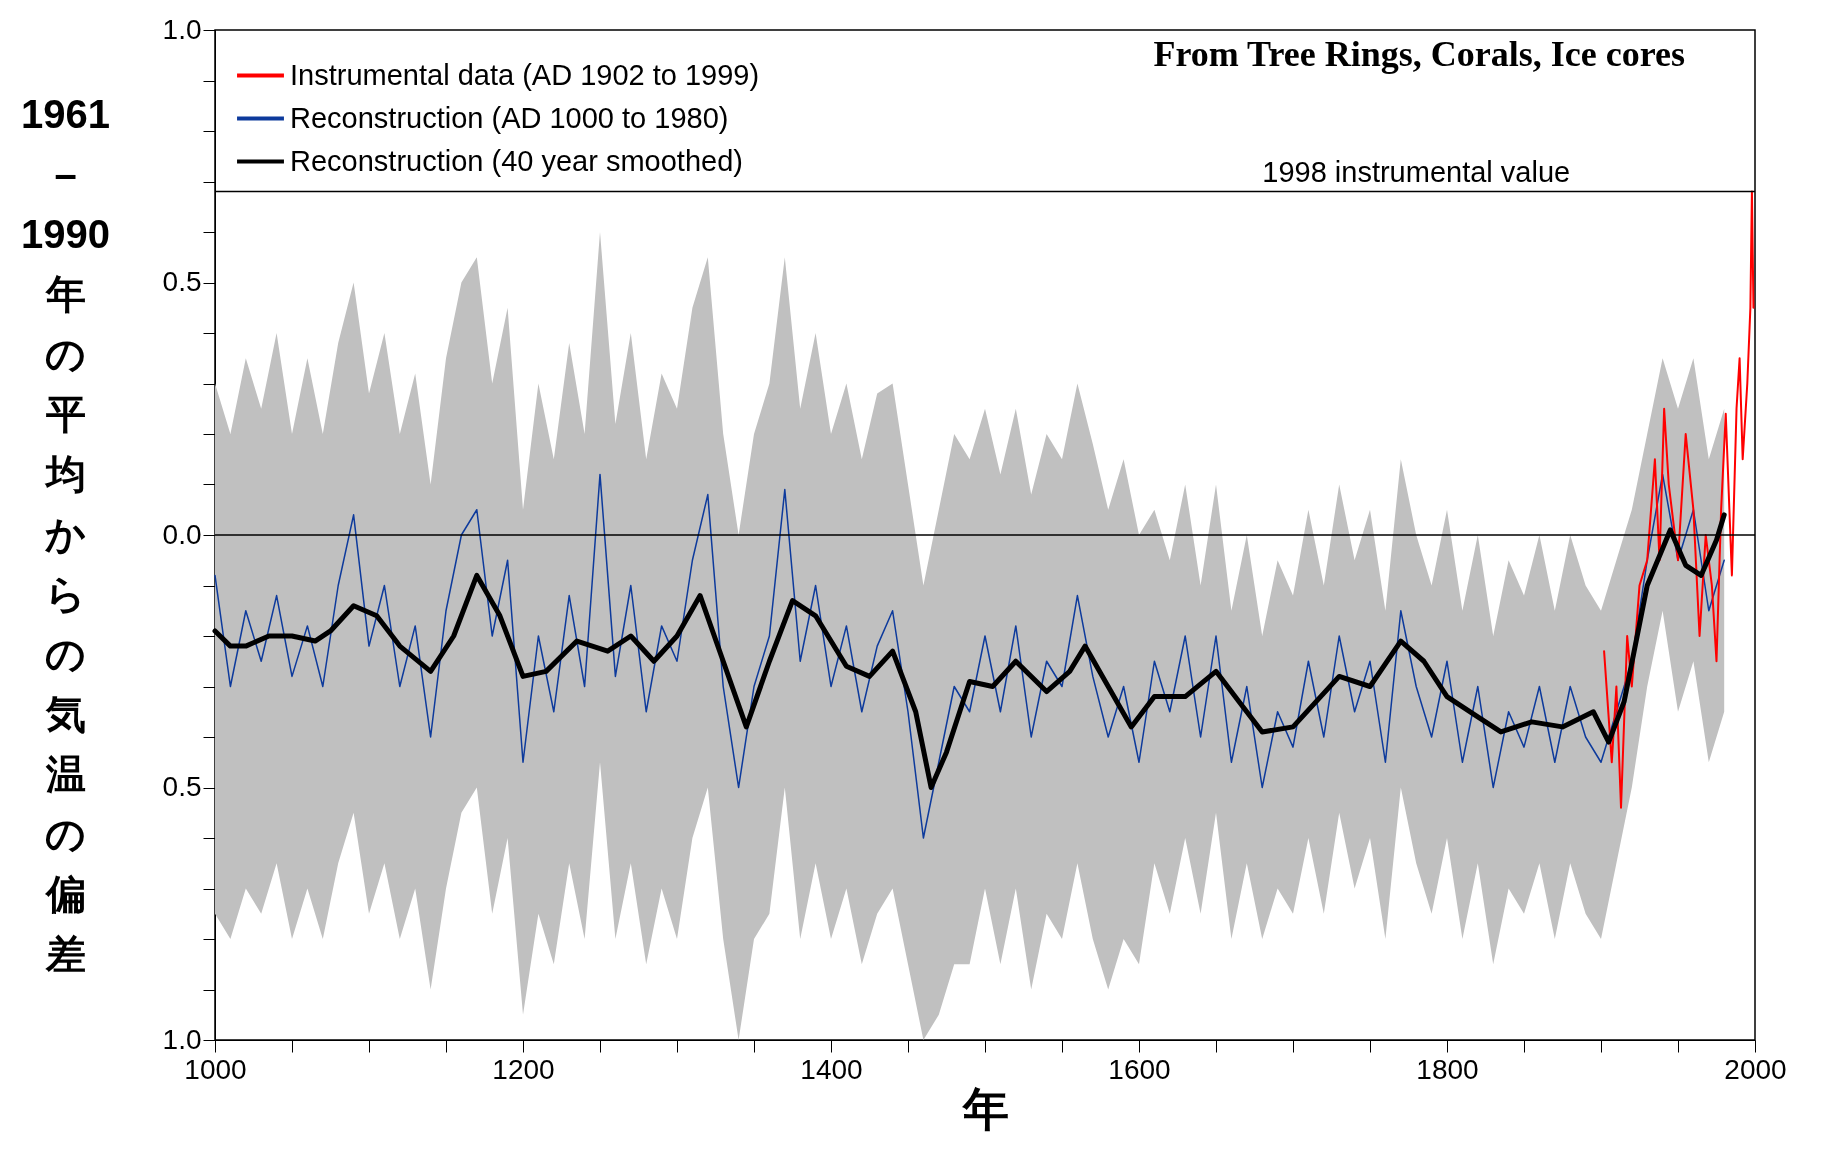  Describe the element at coordinates (984, 1108) in the screenshot. I see `x-axis-title: 年` at that location.